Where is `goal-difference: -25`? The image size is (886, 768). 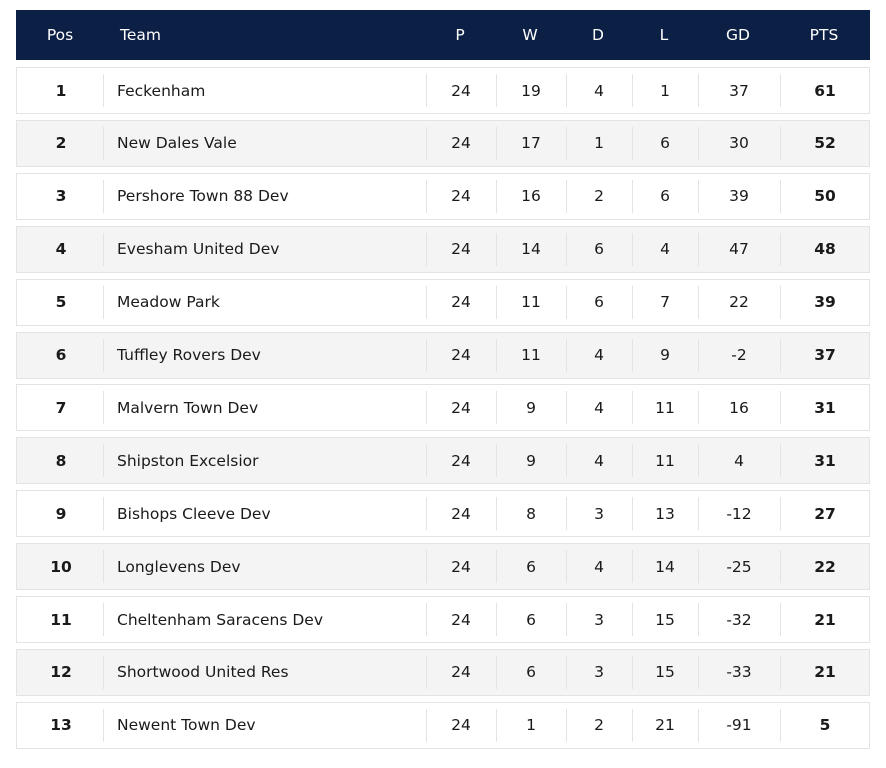 goal-difference: -25 is located at coordinates (739, 566).